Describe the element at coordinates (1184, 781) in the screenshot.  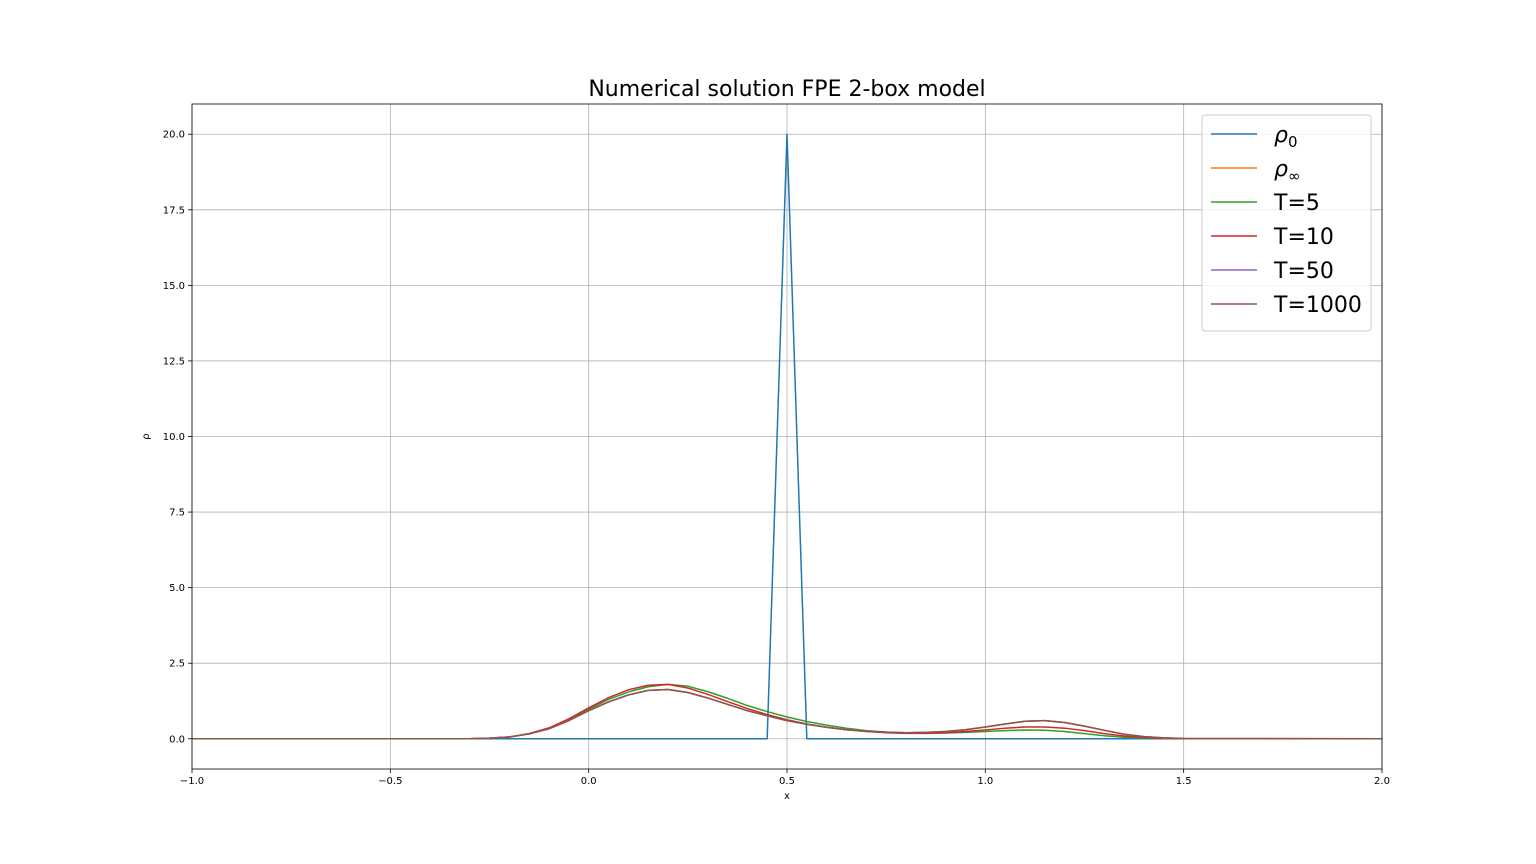
I see `x-tick-label: 1.5` at that location.